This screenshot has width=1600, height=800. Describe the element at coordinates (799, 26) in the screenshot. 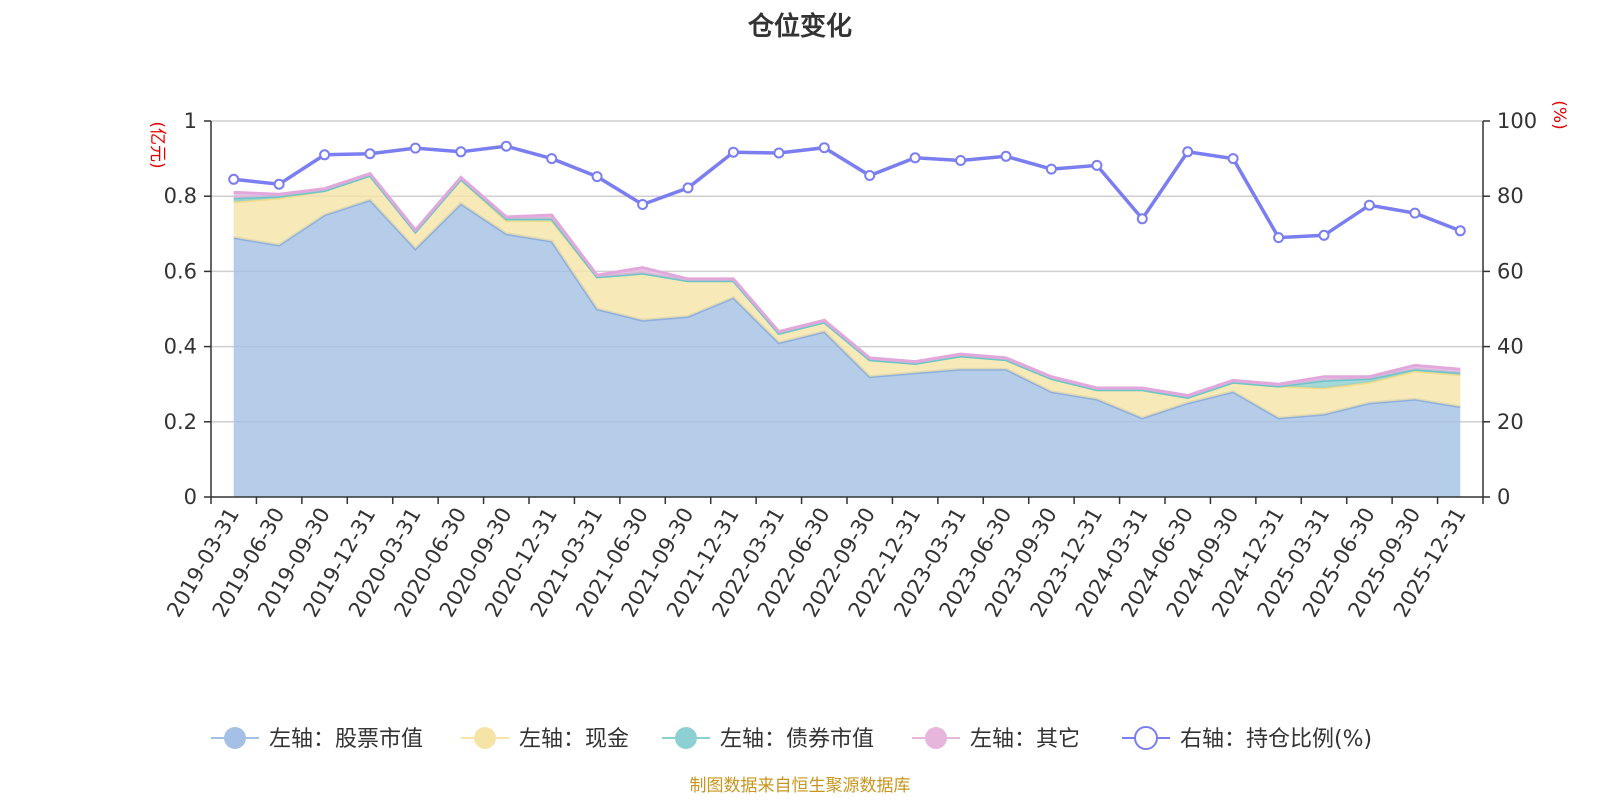

I see `chart-title: 仓位变化` at that location.